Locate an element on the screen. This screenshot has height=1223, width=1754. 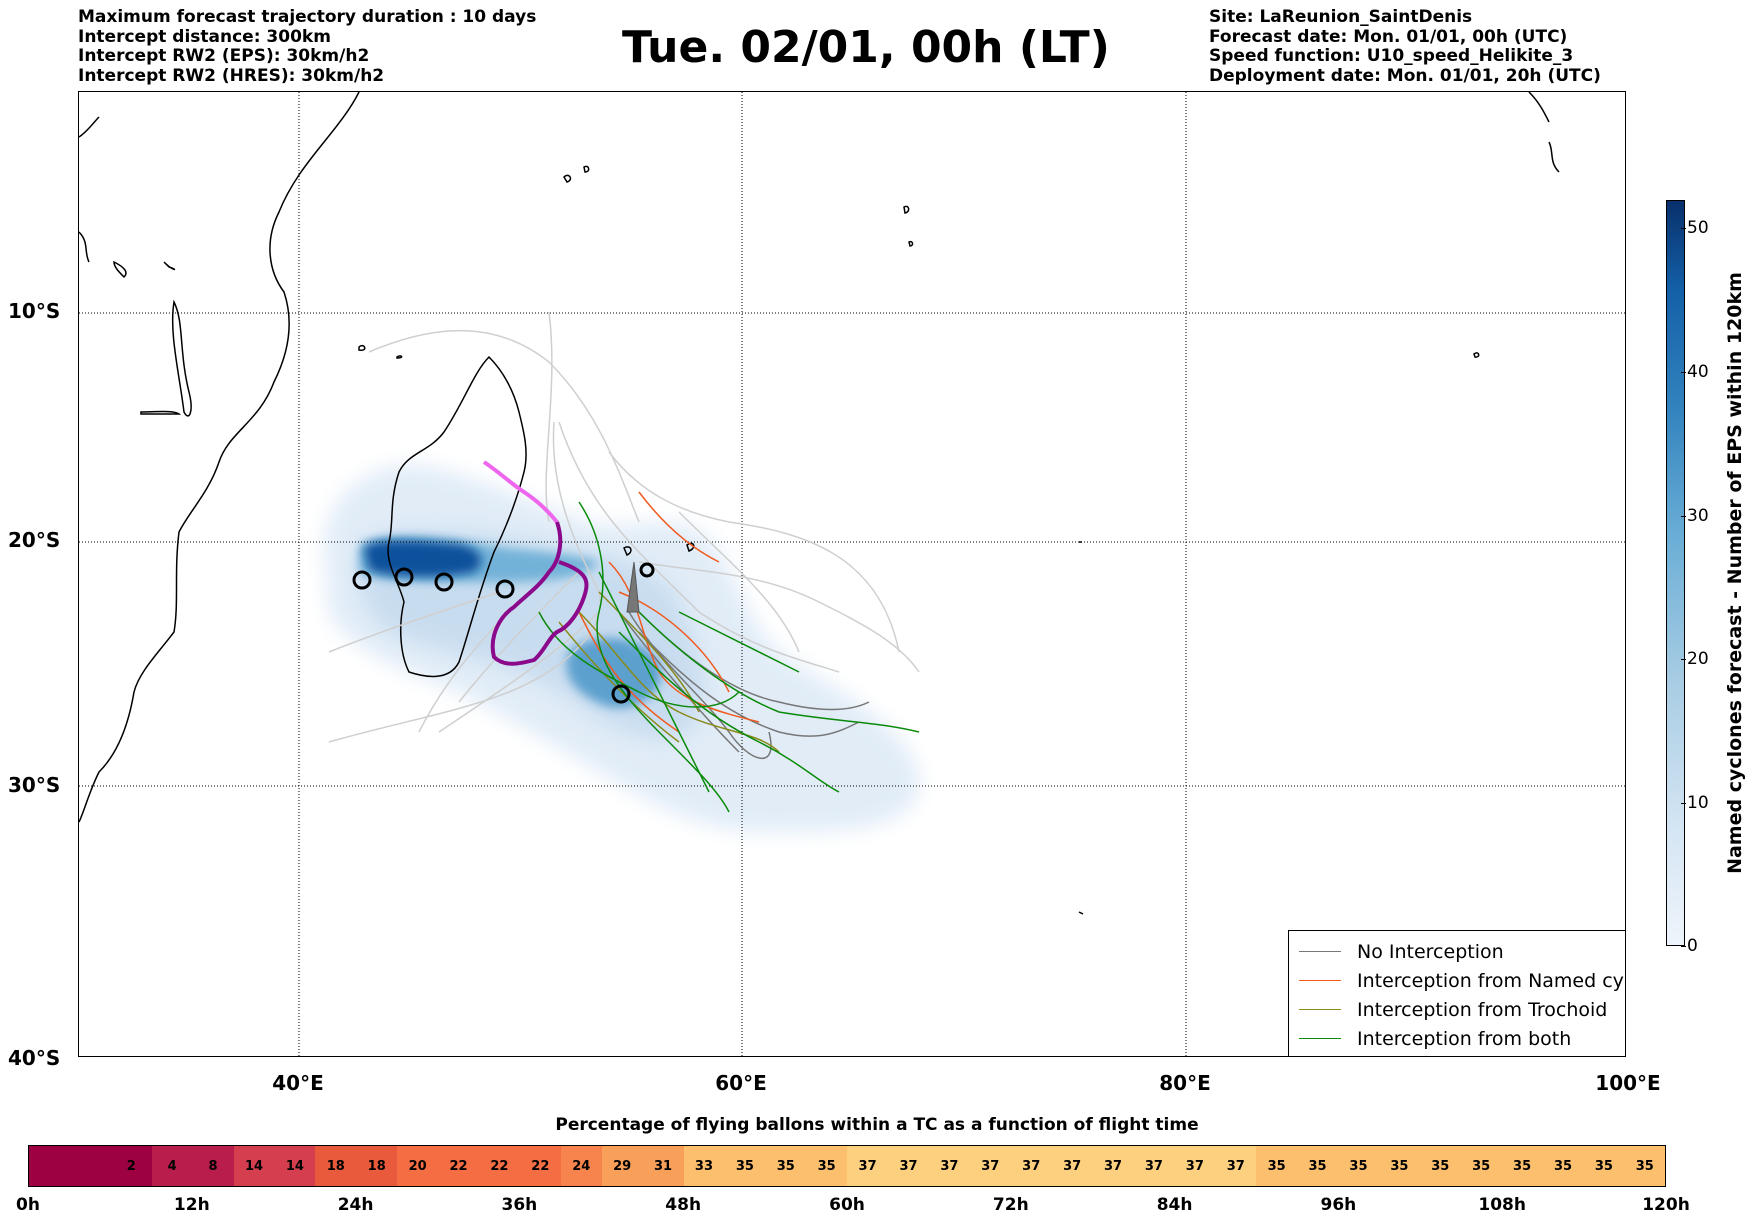
percentage-cell: 33 is located at coordinates (704, 1166).